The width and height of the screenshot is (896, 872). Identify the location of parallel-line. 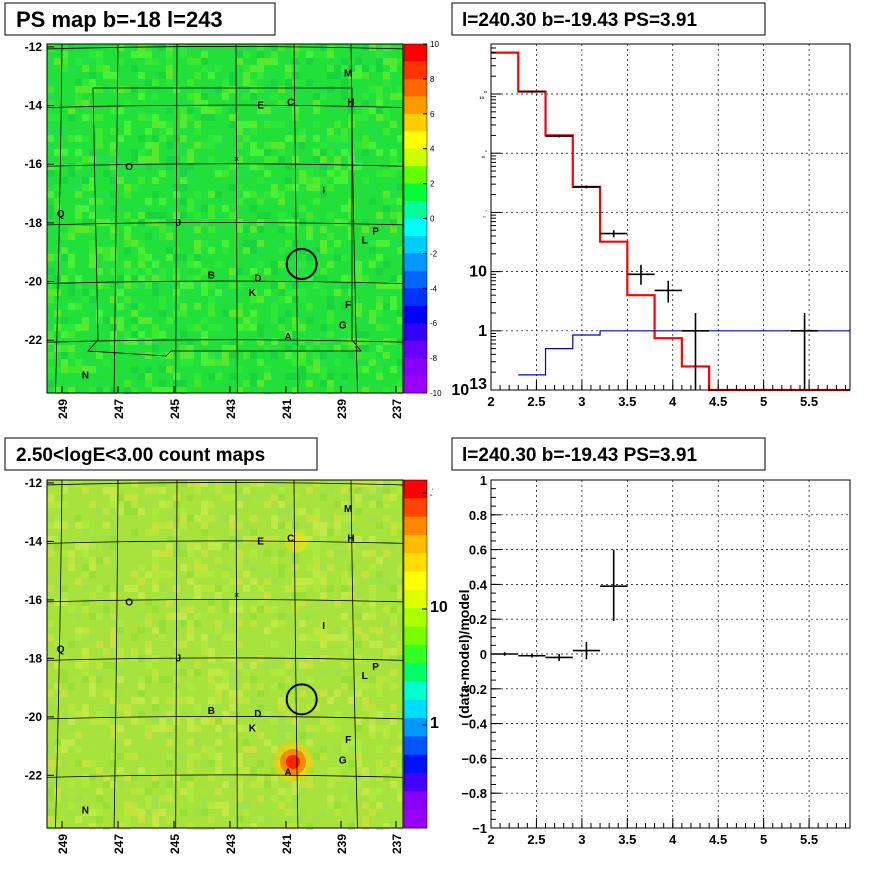
(225, 717).